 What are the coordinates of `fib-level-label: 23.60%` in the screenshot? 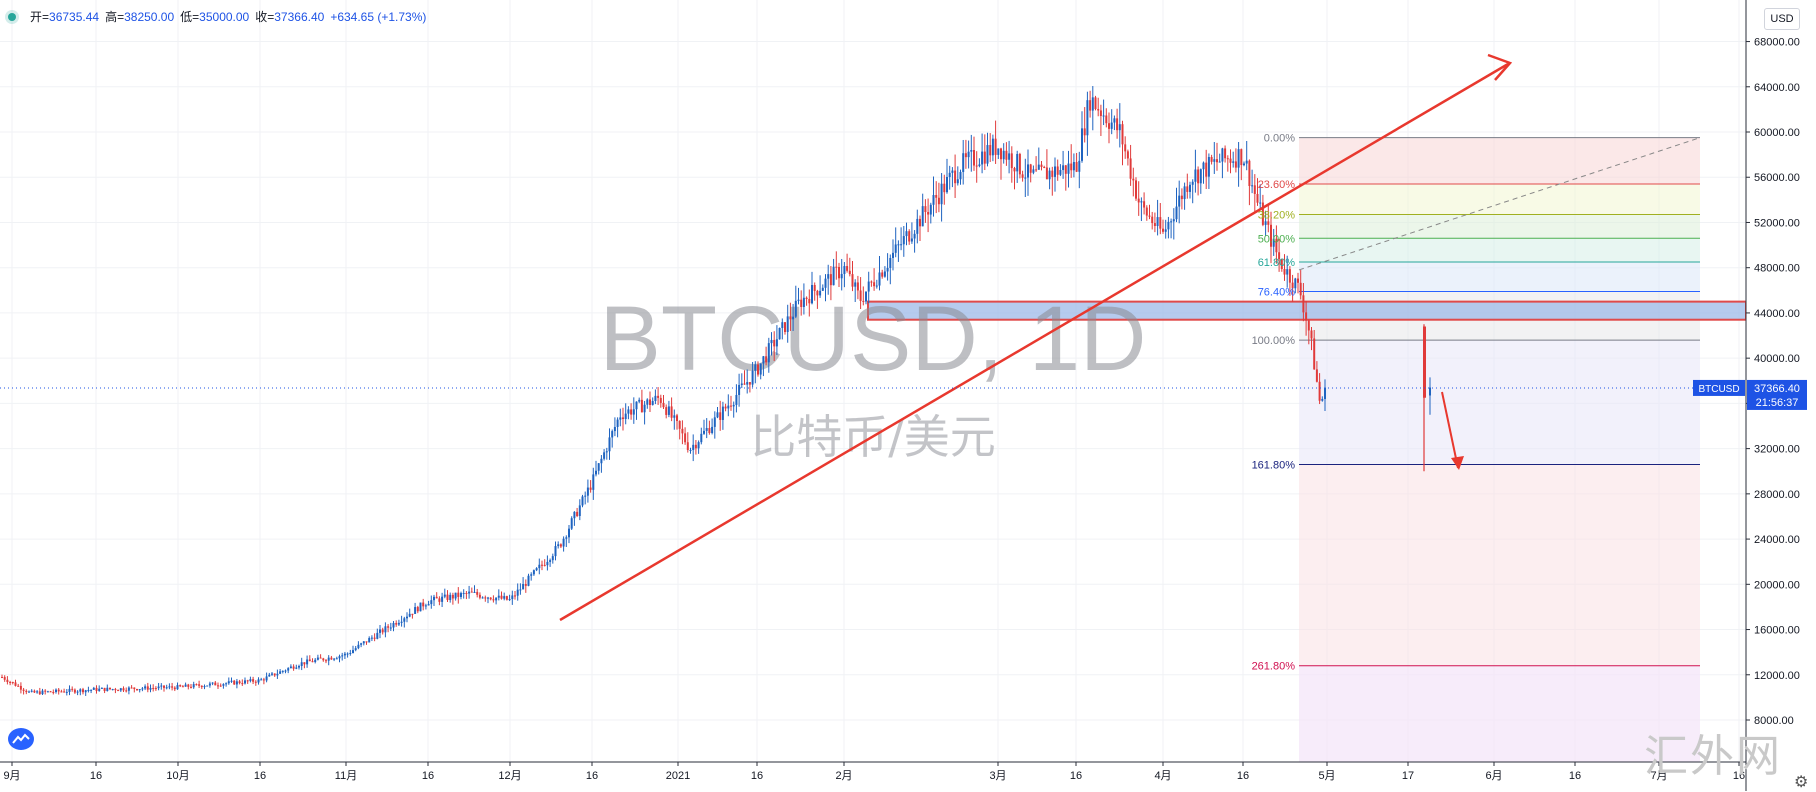 It's located at (1277, 185).